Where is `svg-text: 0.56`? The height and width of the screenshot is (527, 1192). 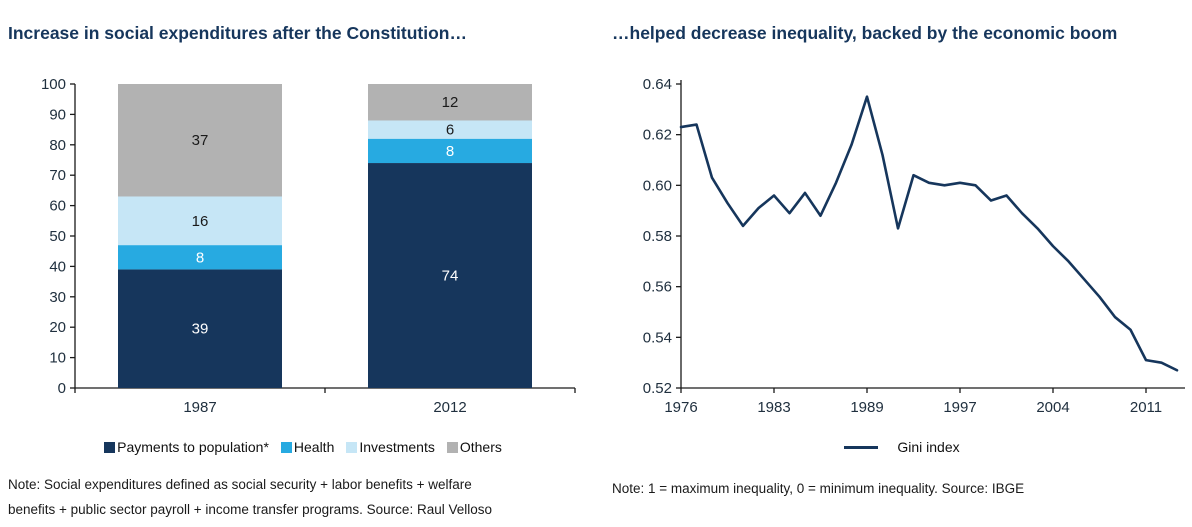 svg-text: 0.56 is located at coordinates (657, 287).